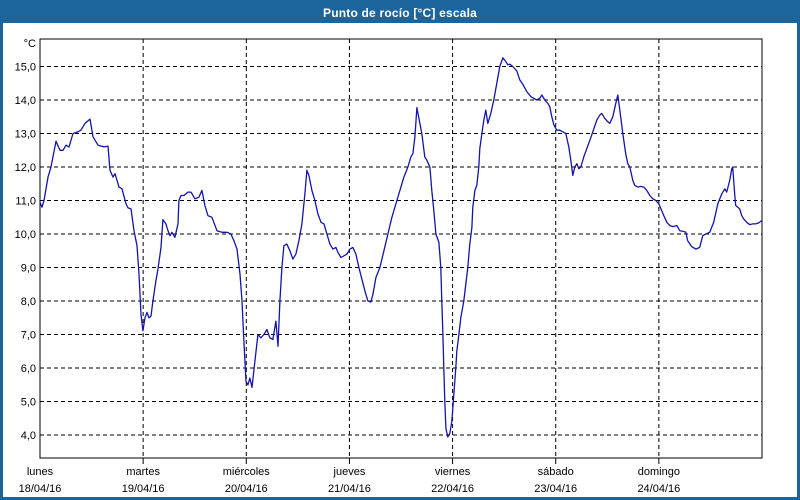  Describe the element at coordinates (28, 403) in the screenshot. I see `y-tick-label: 5,0` at that location.